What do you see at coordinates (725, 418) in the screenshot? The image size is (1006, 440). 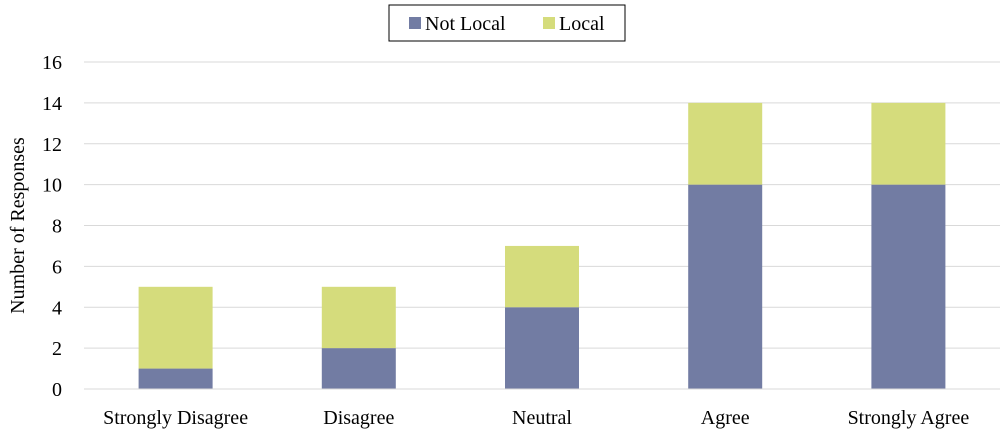 I see `x-tick-label: Agree` at bounding box center [725, 418].